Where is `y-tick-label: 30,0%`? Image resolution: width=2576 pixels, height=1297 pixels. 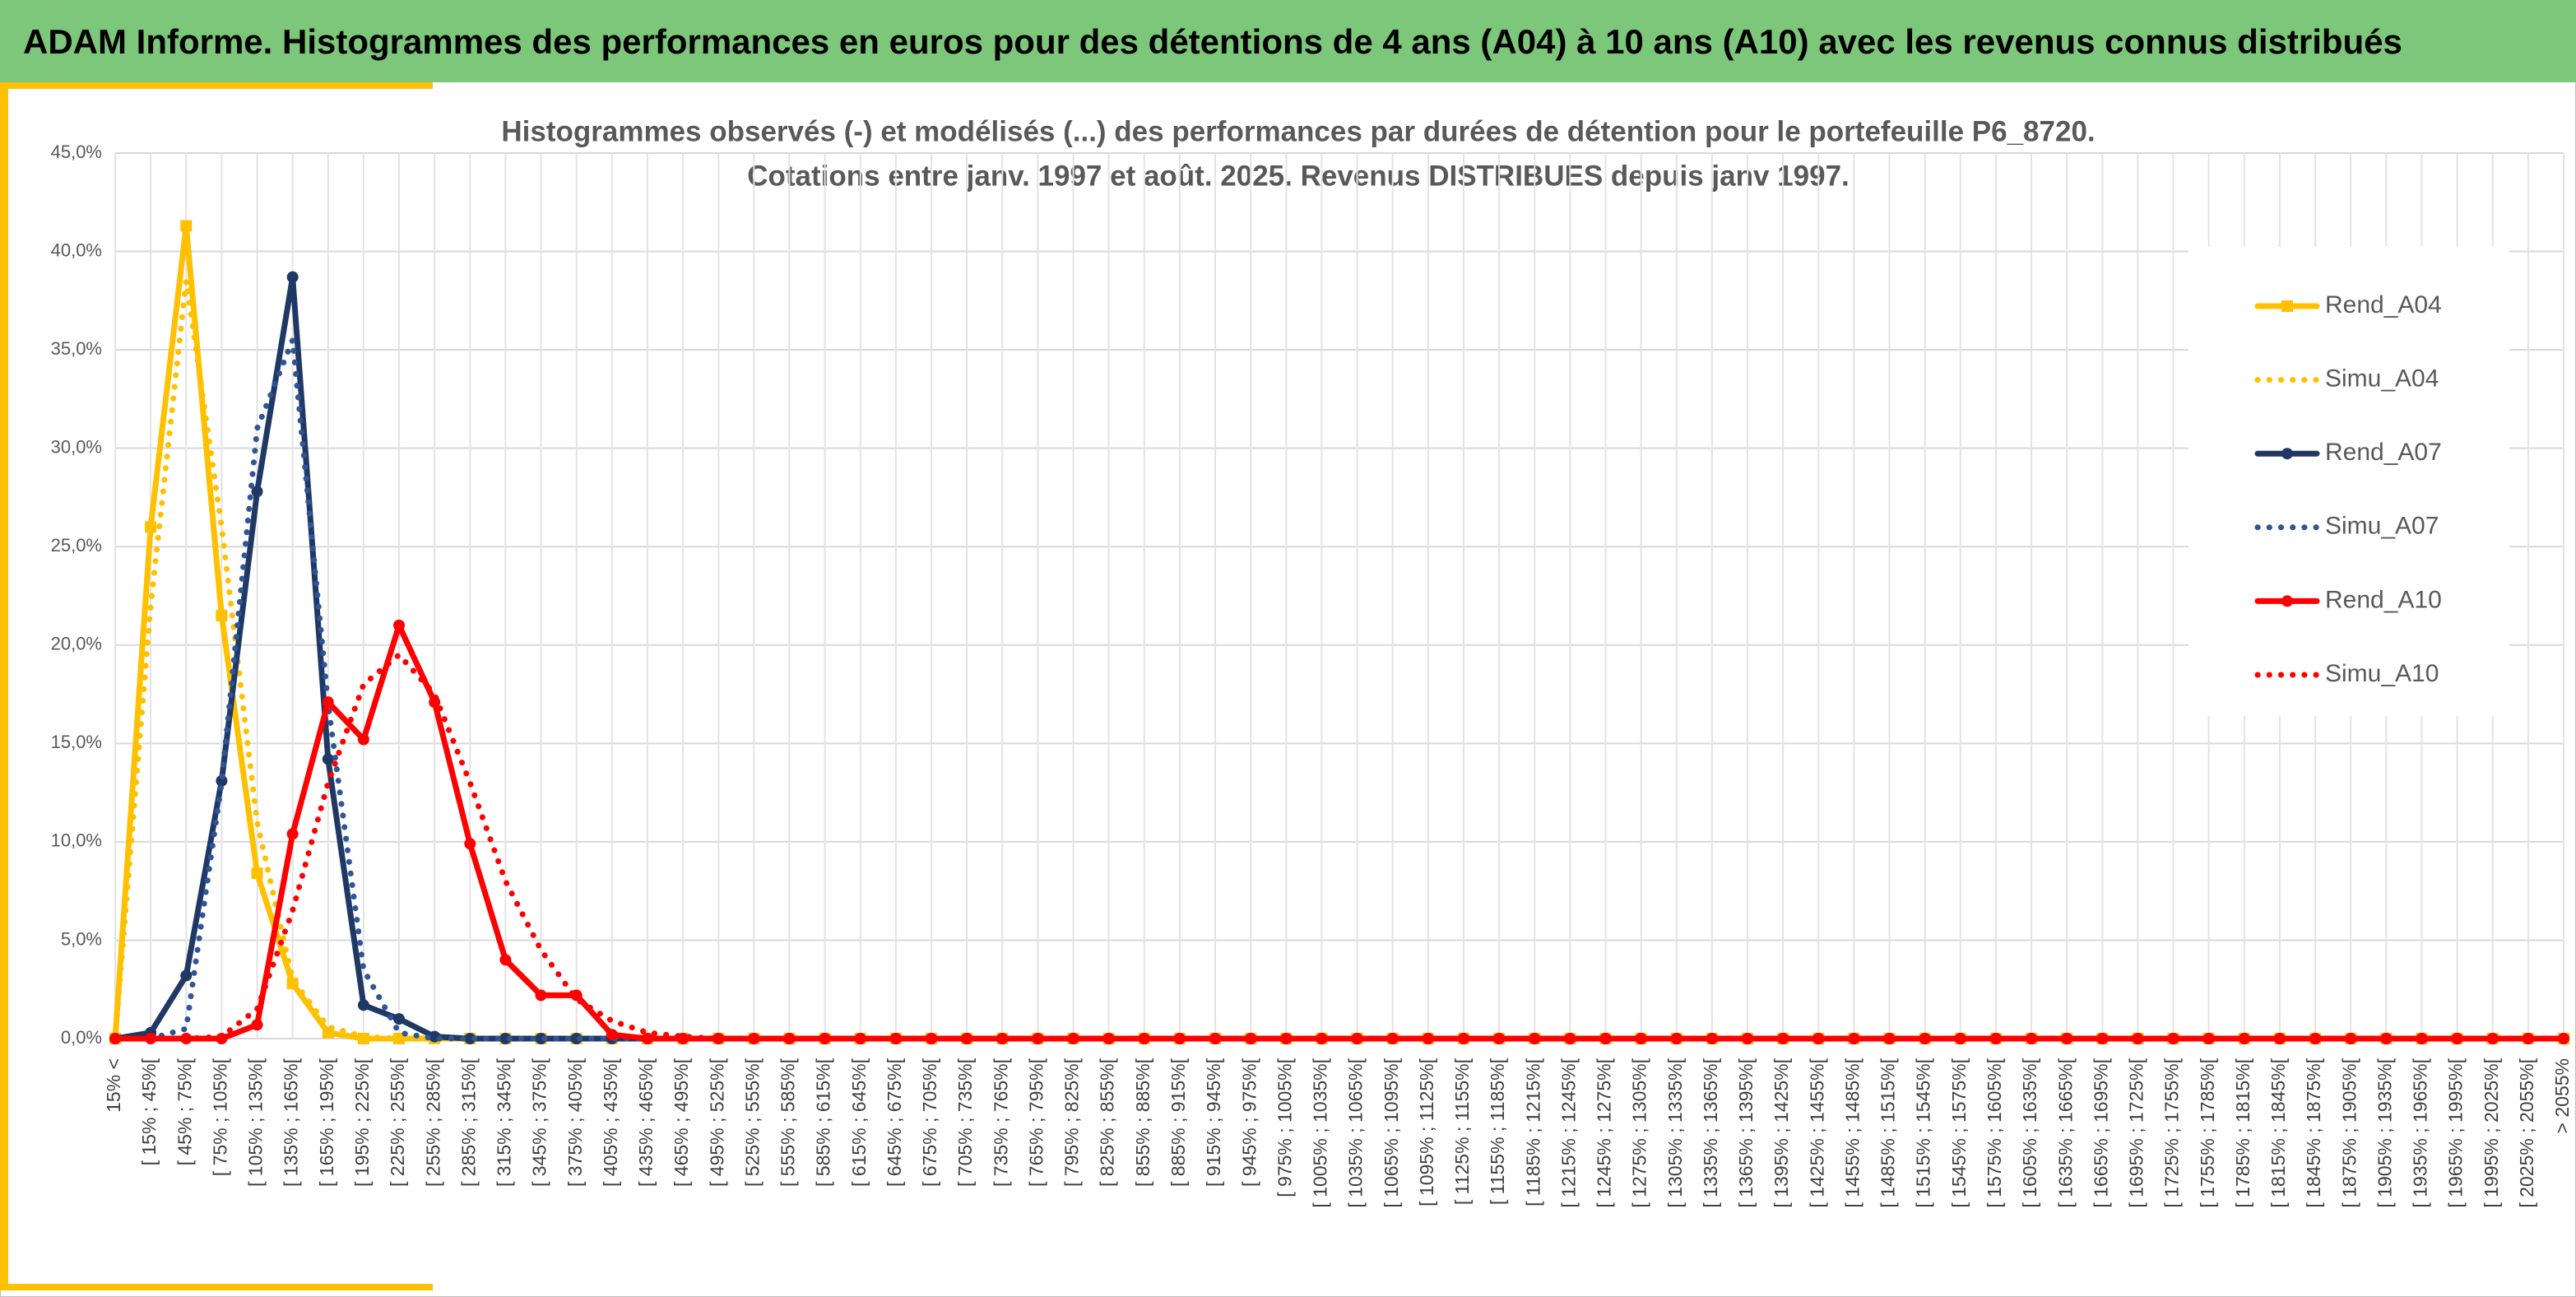
y-tick-label: 30,0% is located at coordinates (76, 447).